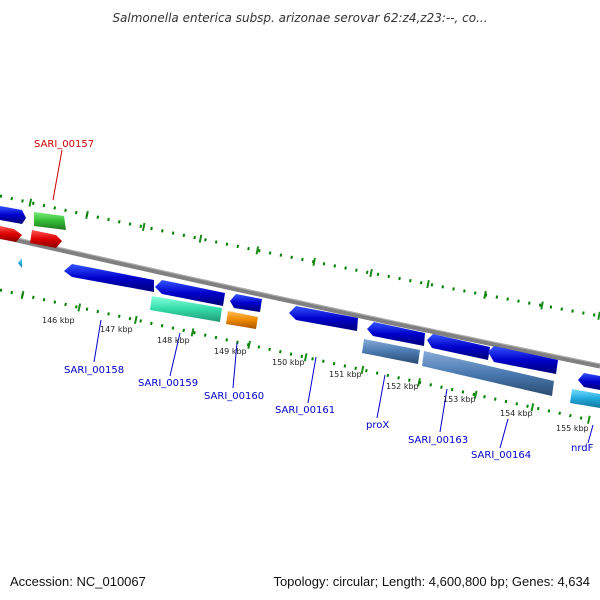 This screenshot has height=600, width=600. Describe the element at coordinates (230, 351) in the screenshot. I see `kbp-label: 149 kbp` at that location.